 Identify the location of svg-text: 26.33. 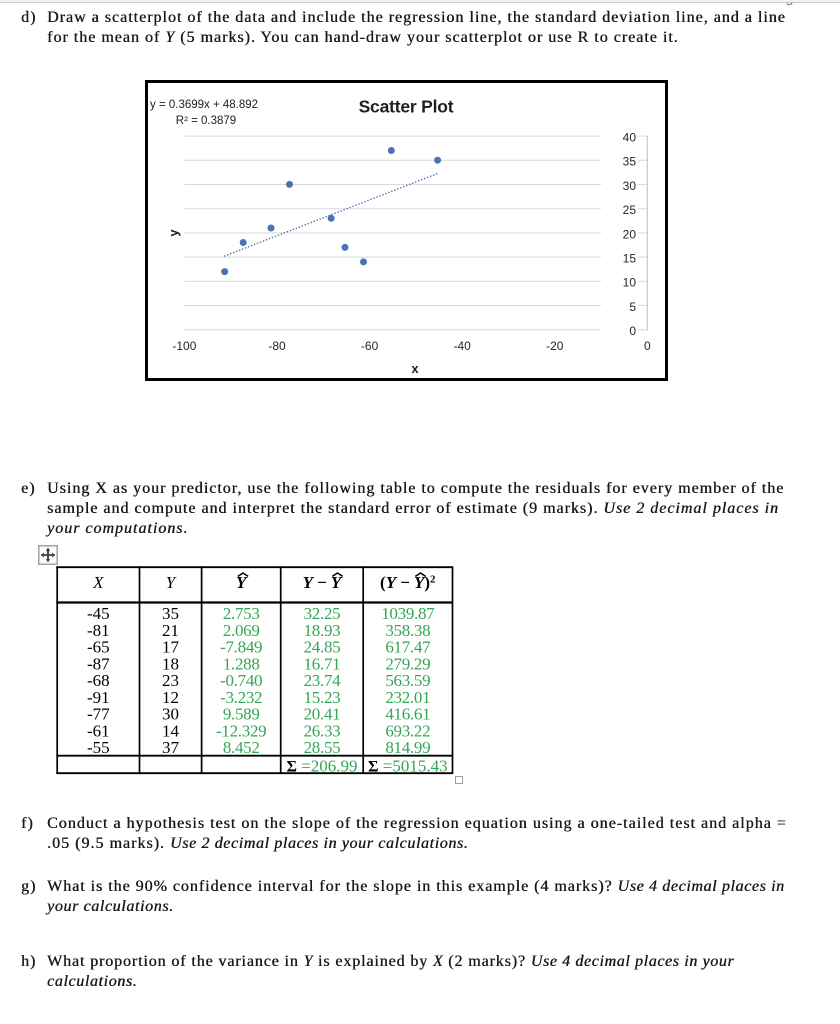
(322, 730).